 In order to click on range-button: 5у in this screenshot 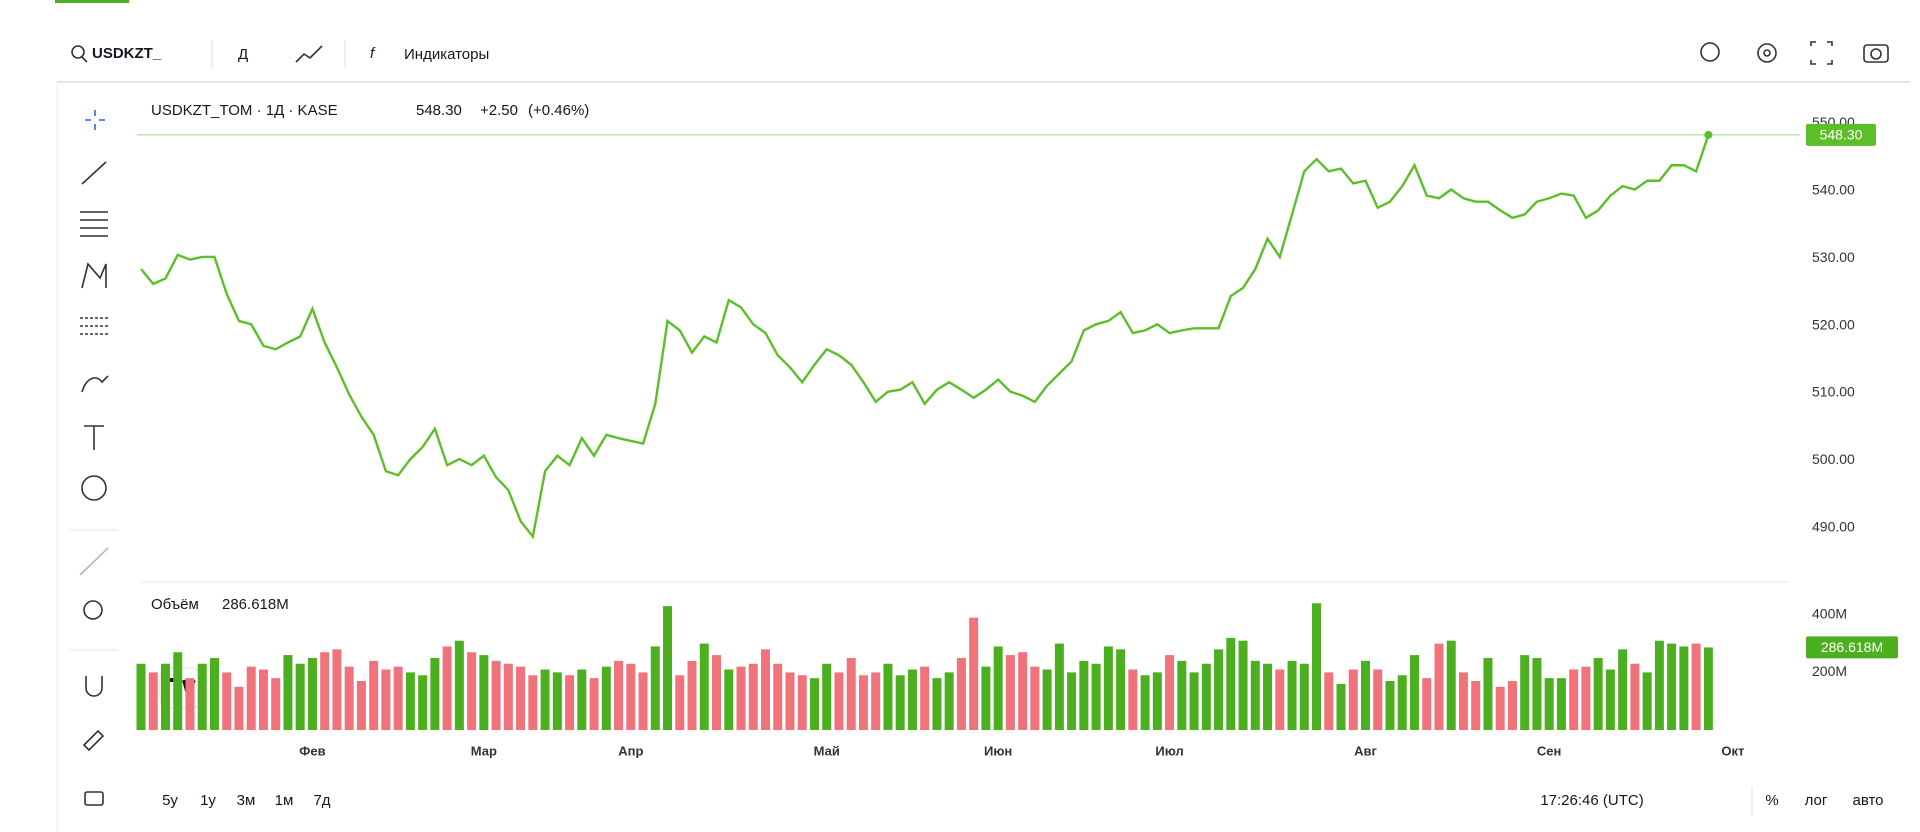, I will do `click(170, 800)`.